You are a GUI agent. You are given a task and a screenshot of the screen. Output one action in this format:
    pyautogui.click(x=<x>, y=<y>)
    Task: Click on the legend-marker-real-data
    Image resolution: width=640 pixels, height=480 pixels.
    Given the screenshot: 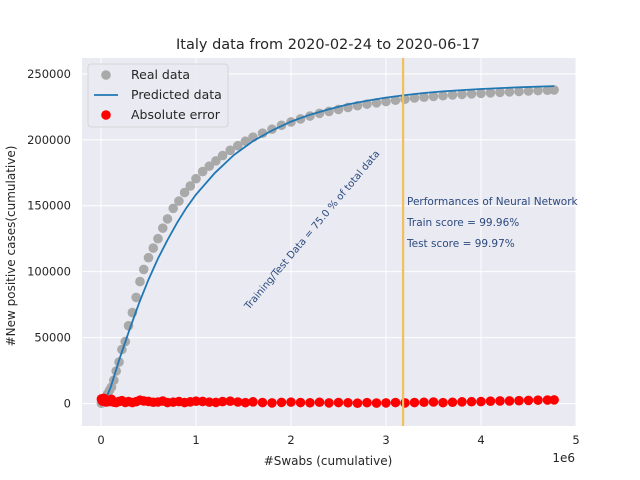 What is the action you would take?
    pyautogui.click(x=106, y=75)
    